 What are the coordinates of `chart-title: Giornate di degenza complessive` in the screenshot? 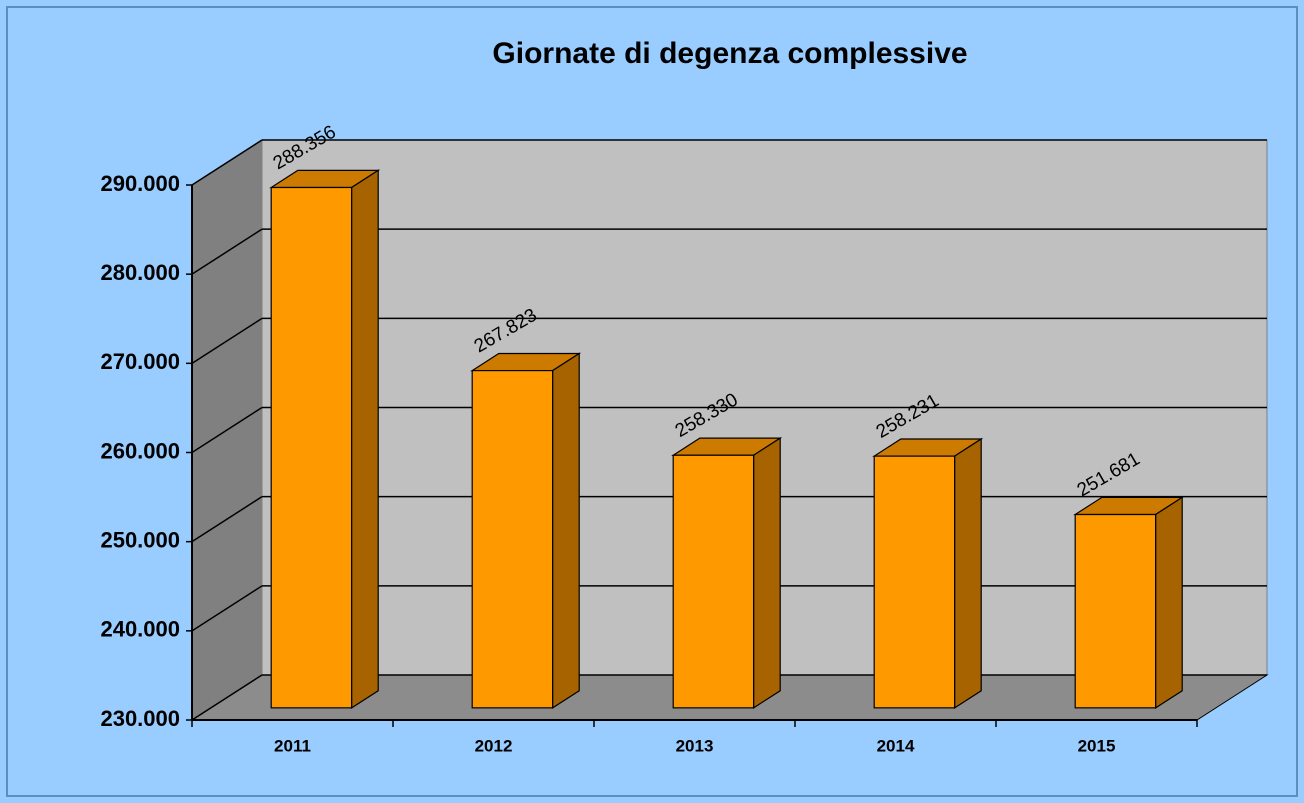 It's located at (729, 53).